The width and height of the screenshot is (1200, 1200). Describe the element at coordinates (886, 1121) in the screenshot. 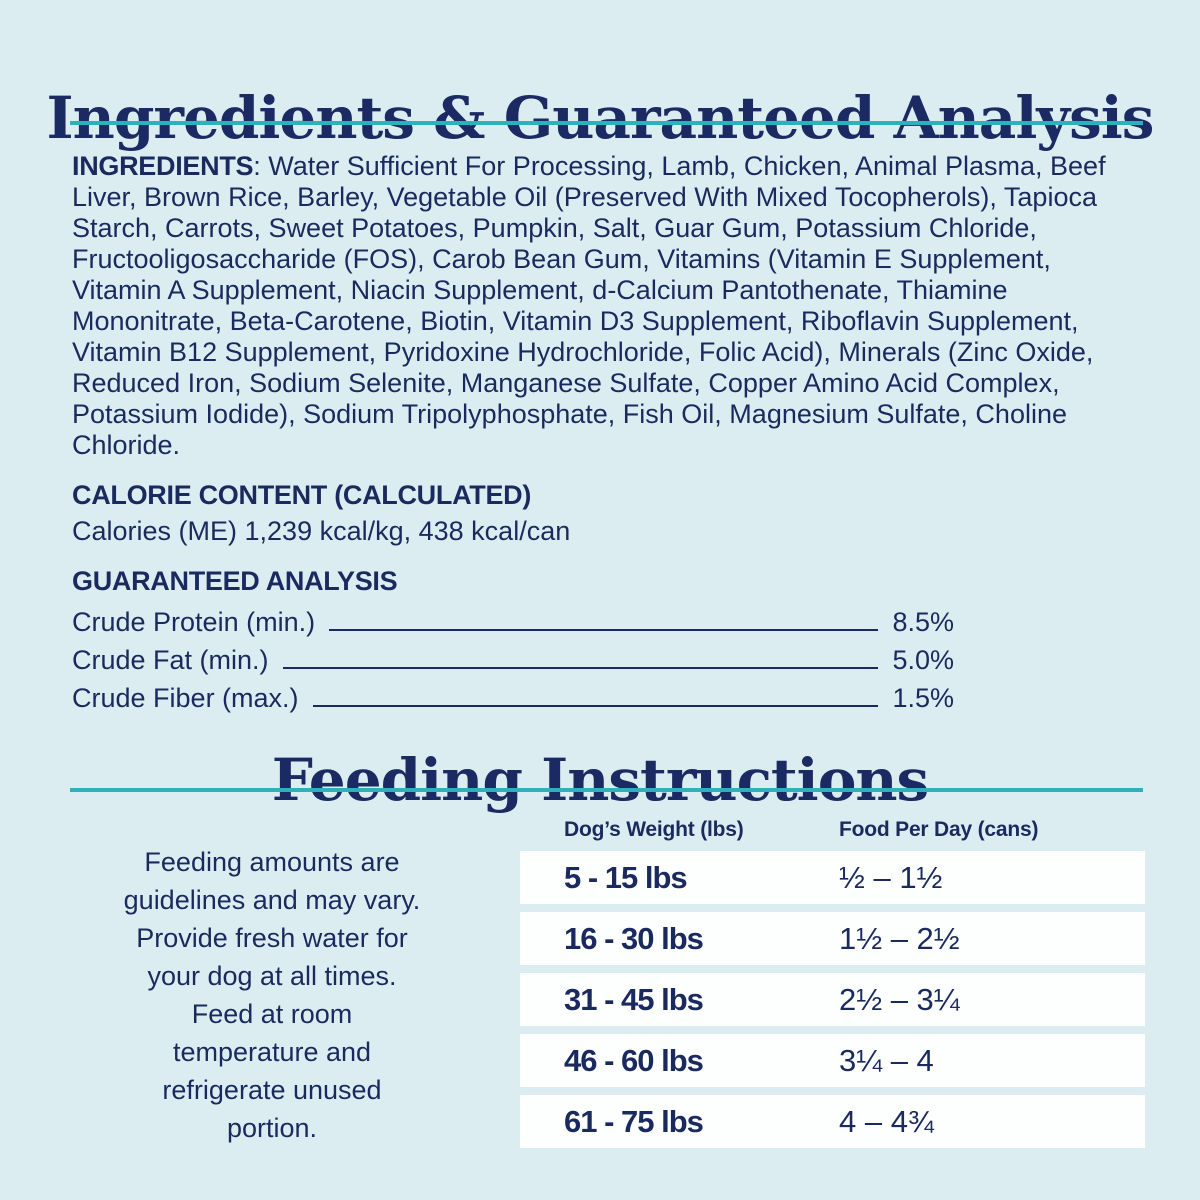

I see `food-amount-cell: 4 – 4¾` at that location.